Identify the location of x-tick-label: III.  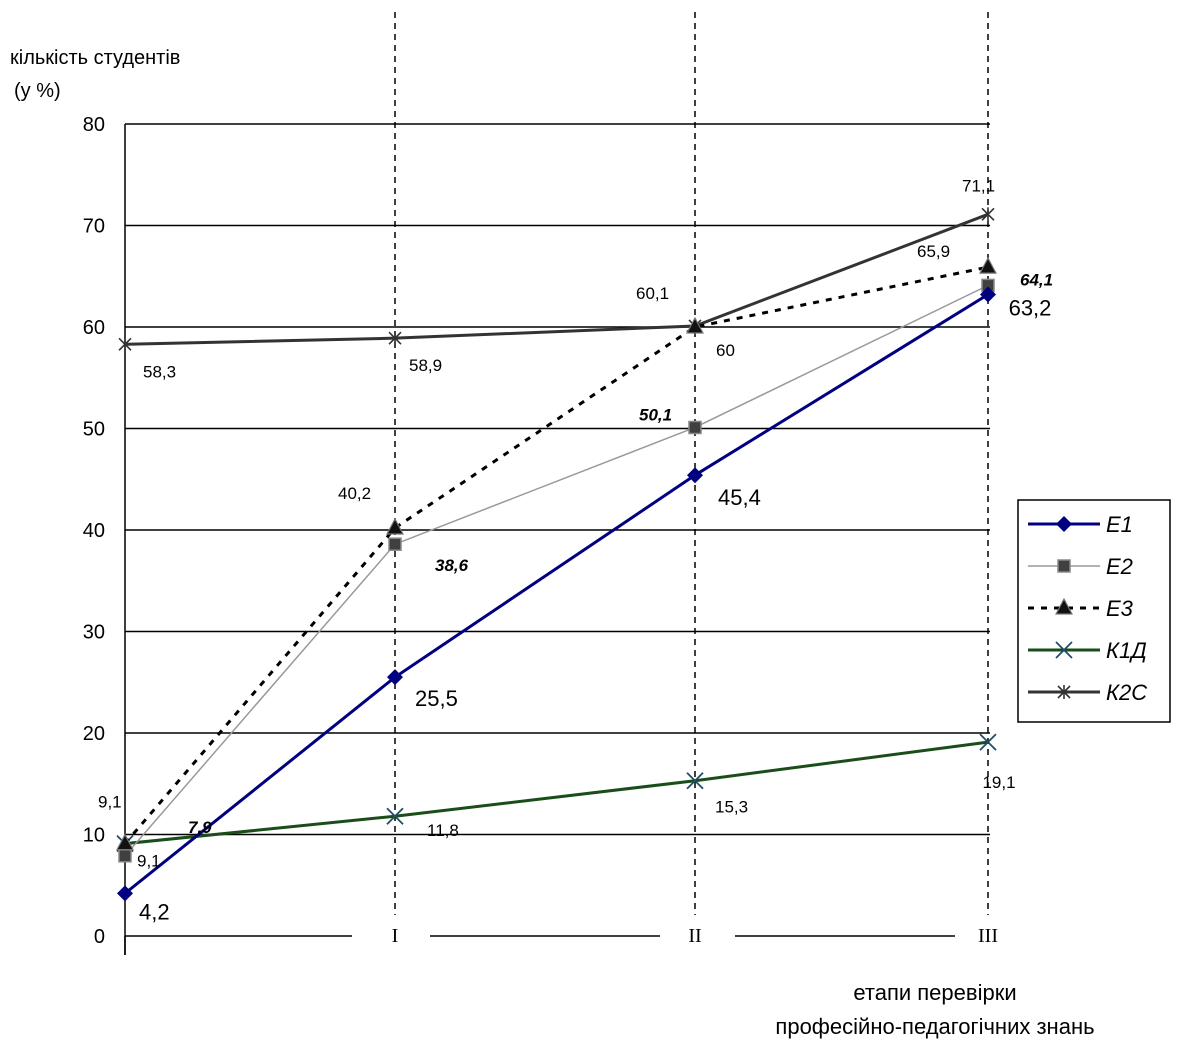
(988, 936).